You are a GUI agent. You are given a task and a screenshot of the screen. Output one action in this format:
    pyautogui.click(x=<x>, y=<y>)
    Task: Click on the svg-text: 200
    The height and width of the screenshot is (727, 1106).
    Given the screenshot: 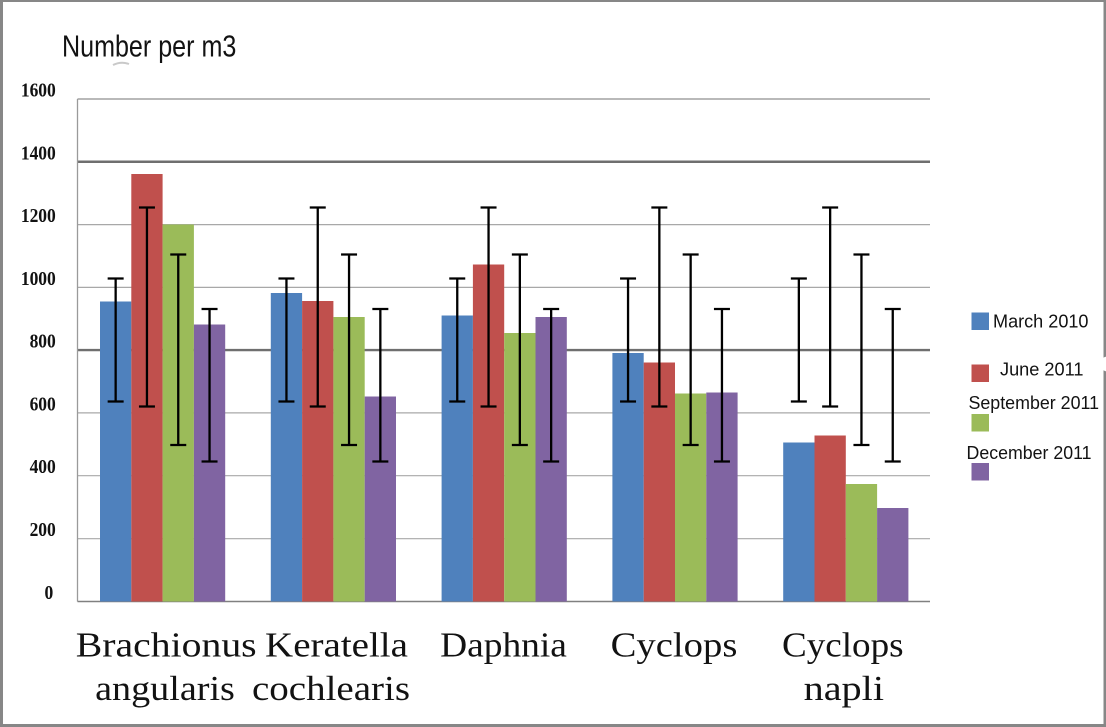 What is the action you would take?
    pyautogui.click(x=43, y=530)
    